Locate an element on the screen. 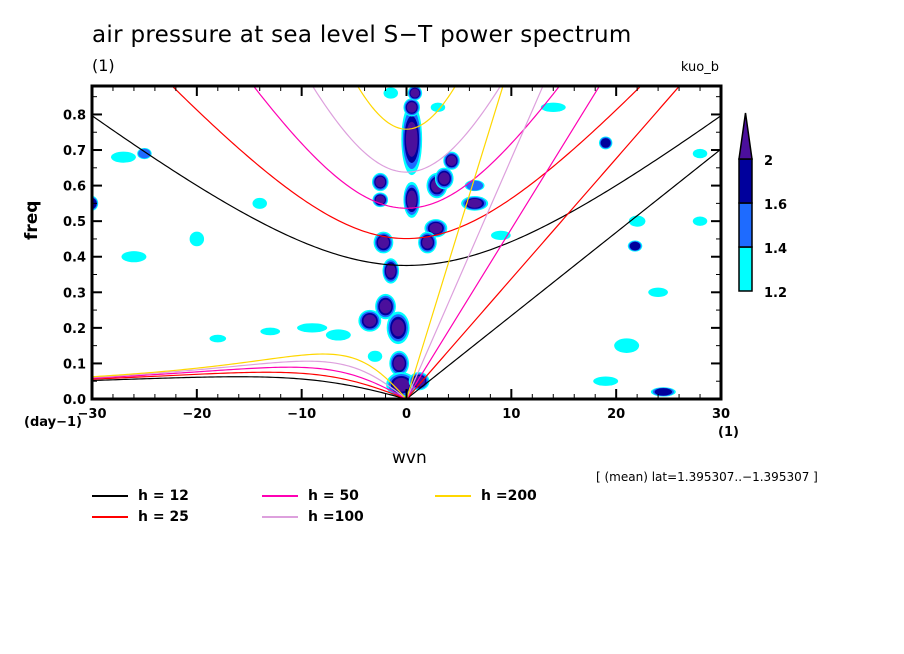 This screenshot has height=654, width=904. legend-label: h =100 is located at coordinates (336, 517).